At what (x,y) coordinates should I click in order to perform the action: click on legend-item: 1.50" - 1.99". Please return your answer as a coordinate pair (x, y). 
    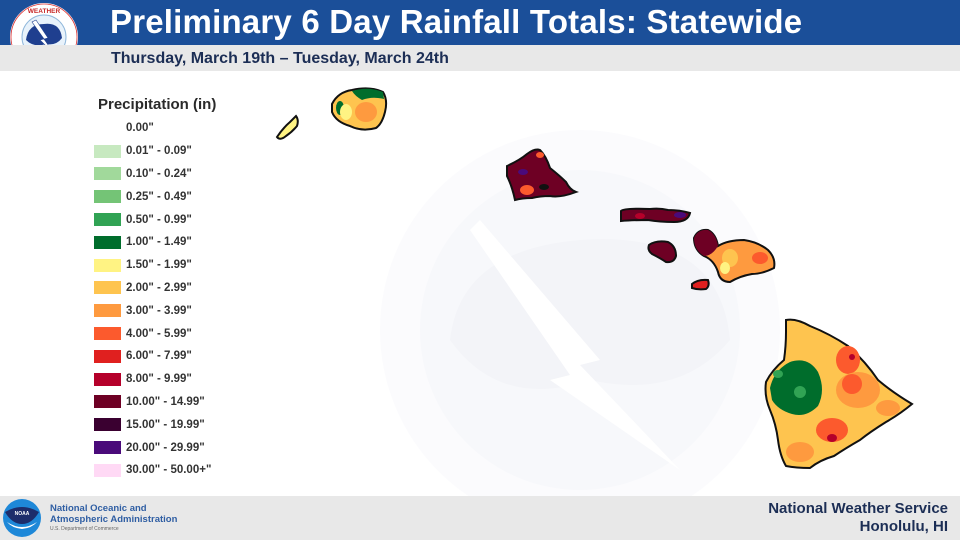
    Looking at the image, I should click on (155, 265).